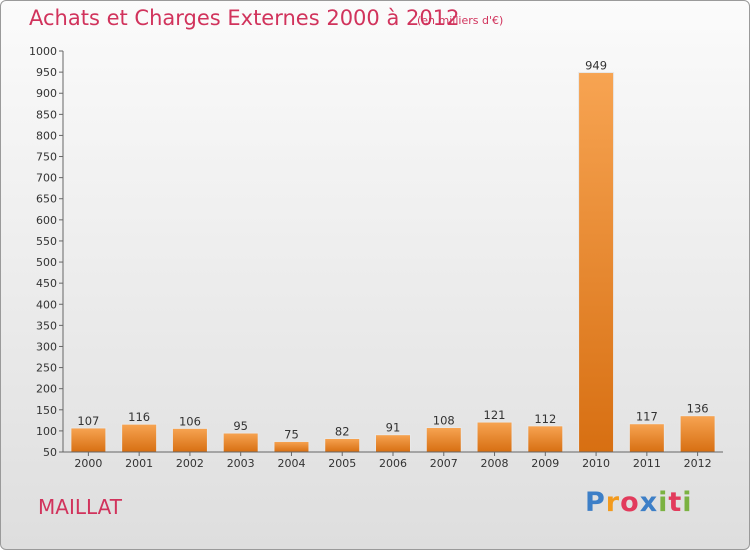  I want to click on x-tick-label: 2005, so click(342, 463).